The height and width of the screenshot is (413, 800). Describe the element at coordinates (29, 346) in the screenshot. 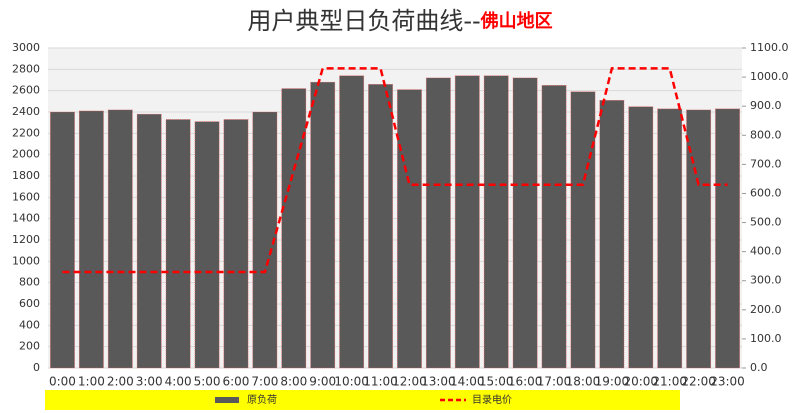

I see `y-tick-label: 200` at that location.